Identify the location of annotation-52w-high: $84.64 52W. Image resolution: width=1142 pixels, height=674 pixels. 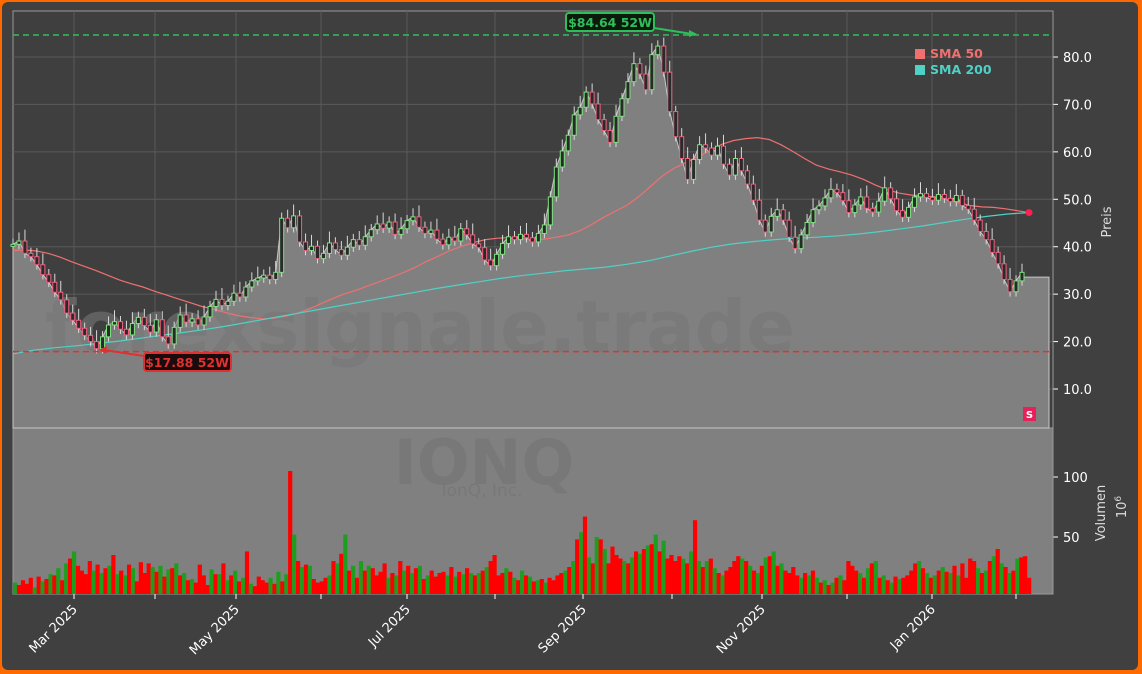
(631, 24).